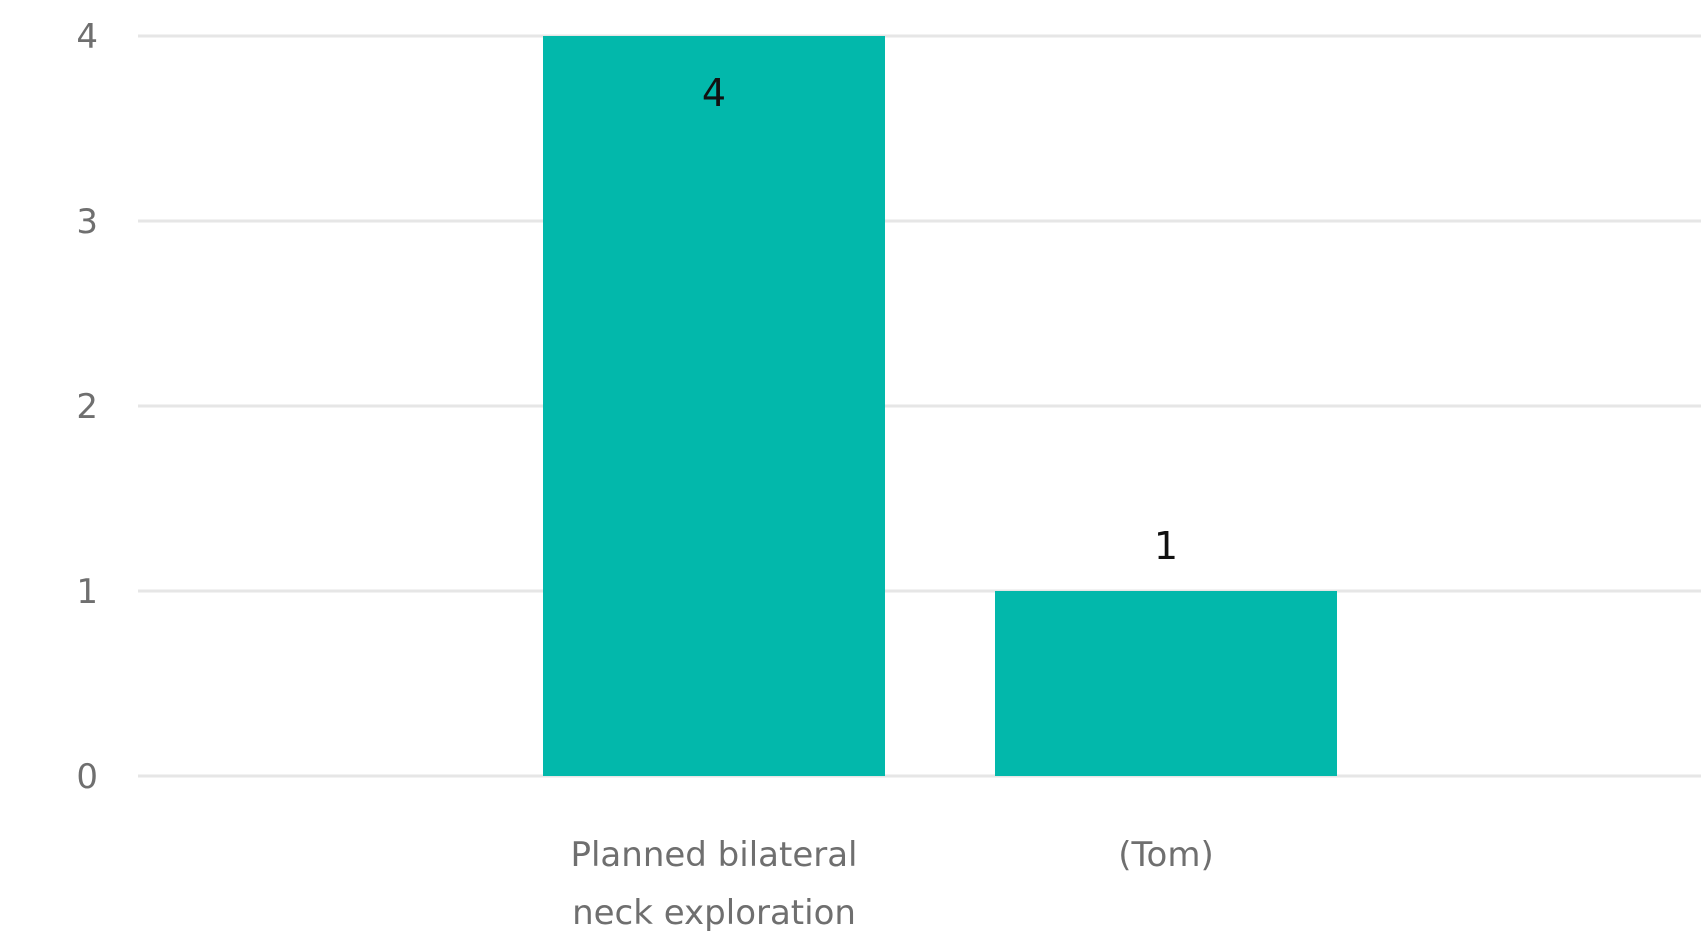 This screenshot has width=1701, height=938. I want to click on y-tick-label: 2, so click(87, 407).